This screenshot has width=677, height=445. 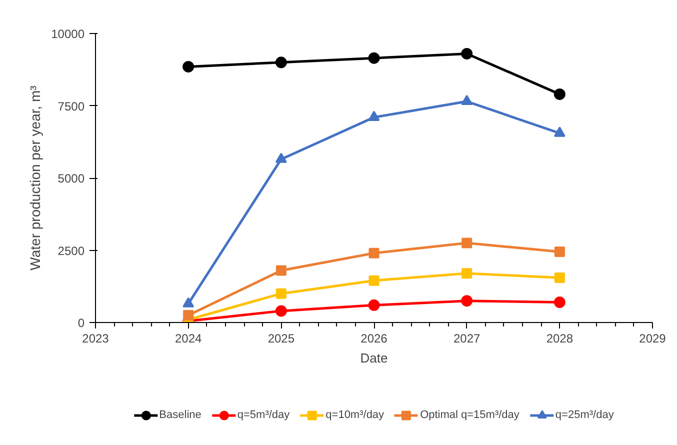 What do you see at coordinates (68, 34) in the screenshot?
I see `y-tick-label: 10000` at bounding box center [68, 34].